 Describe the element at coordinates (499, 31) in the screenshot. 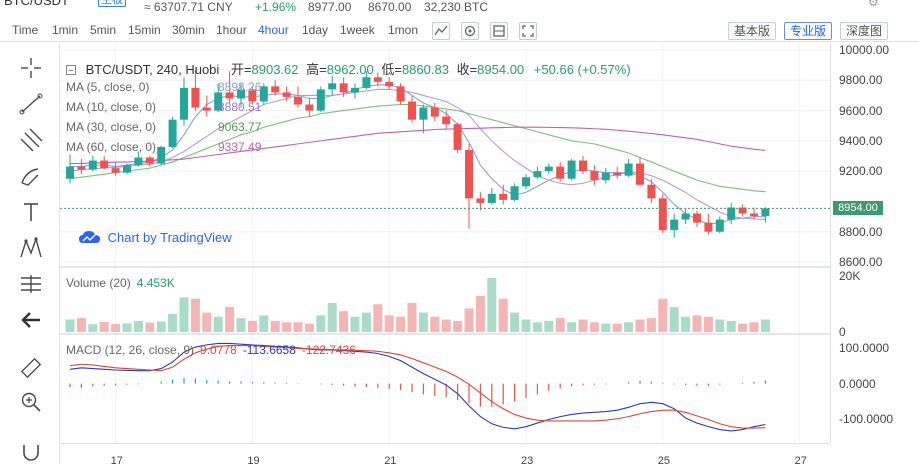

I see `compare-icon` at that location.